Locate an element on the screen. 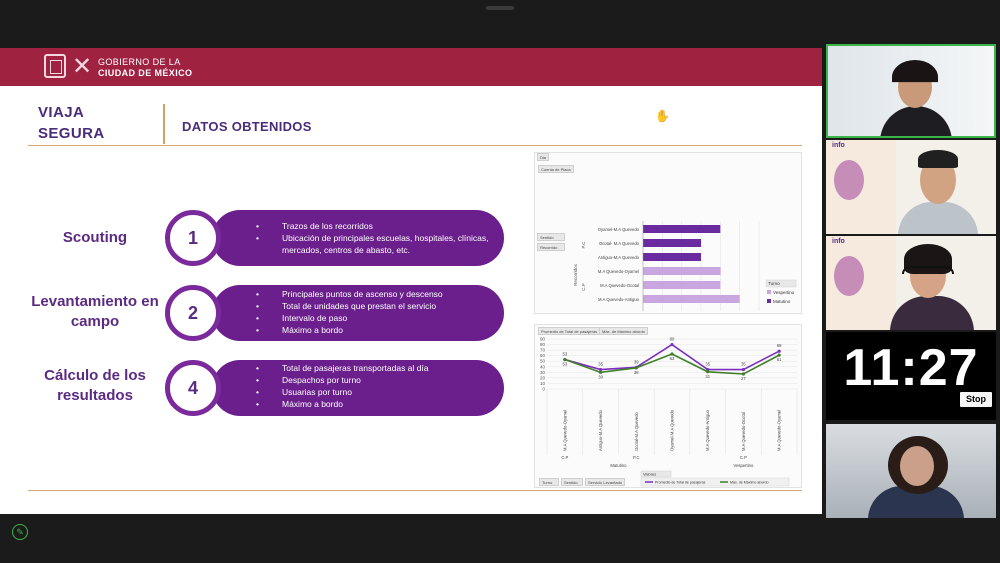 The height and width of the screenshot is (563, 1000). participant-tile-3: info is located at coordinates (911, 283).